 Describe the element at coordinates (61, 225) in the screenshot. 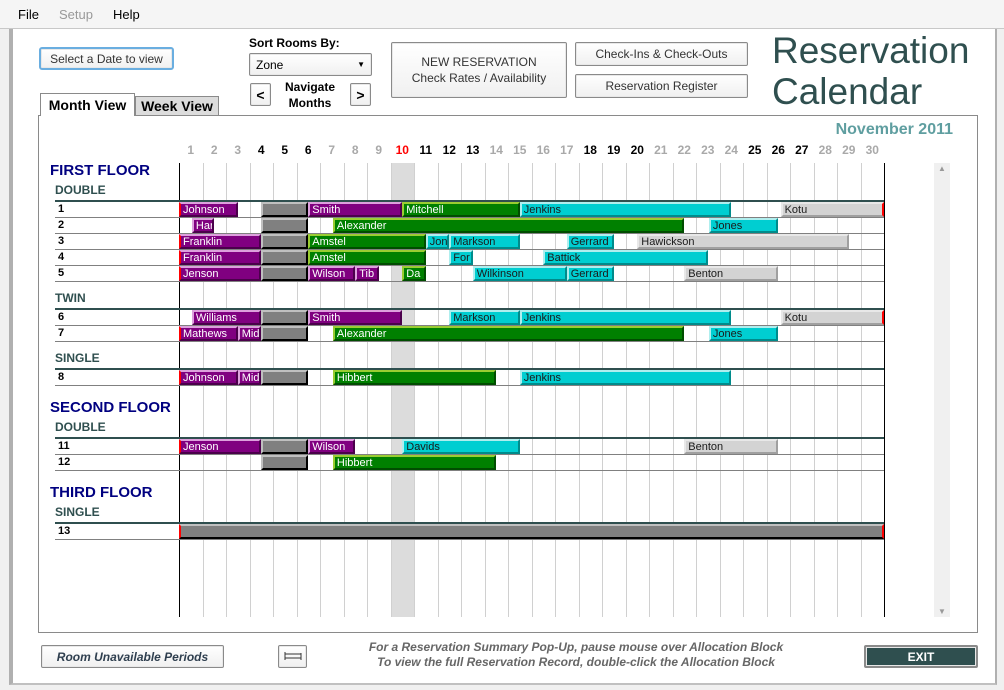

I see `room-number: 2` at that location.